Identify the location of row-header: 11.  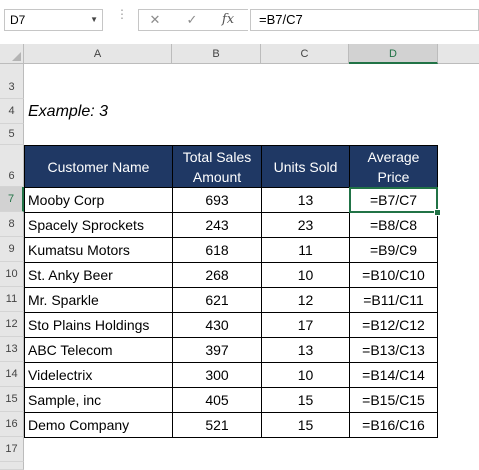
(12, 299).